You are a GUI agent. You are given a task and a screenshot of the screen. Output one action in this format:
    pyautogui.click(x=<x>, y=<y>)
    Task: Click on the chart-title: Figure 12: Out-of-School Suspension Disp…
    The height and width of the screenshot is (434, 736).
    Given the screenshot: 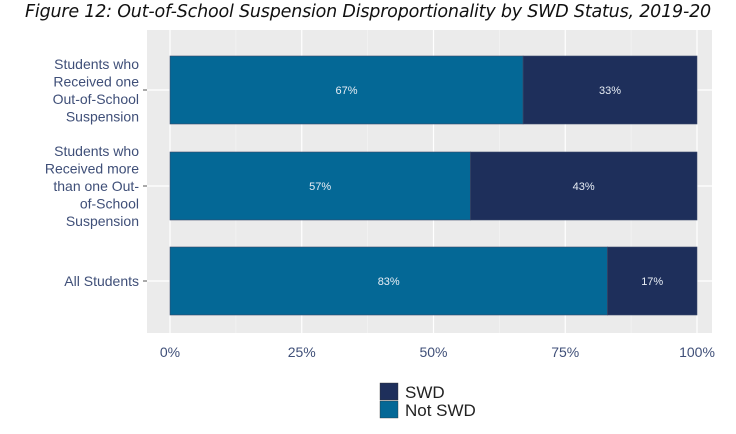 What is the action you would take?
    pyautogui.click(x=368, y=12)
    